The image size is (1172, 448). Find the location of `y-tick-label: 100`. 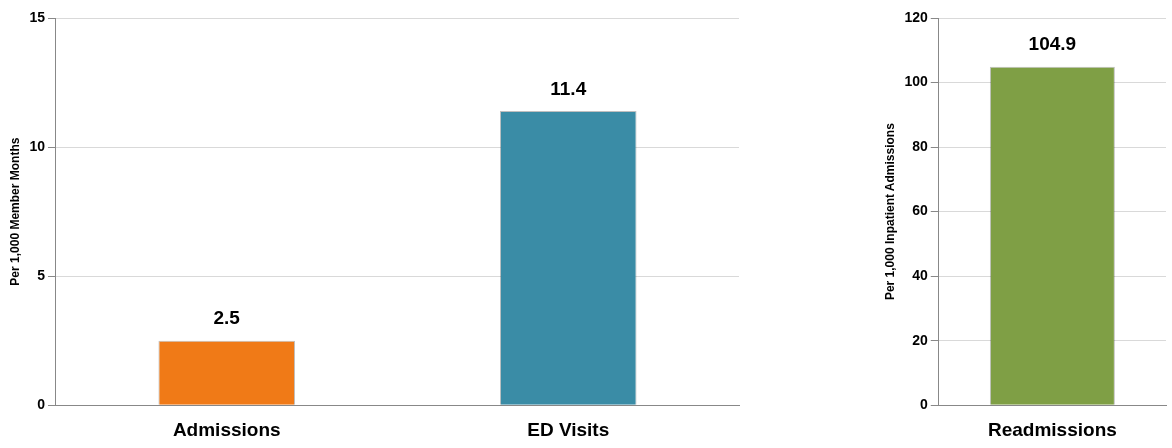

y-tick-label: 100 is located at coordinates (916, 81).